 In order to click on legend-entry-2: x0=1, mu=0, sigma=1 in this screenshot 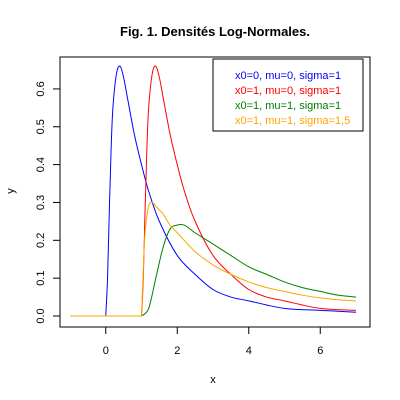, I will do `click(288, 91)`.